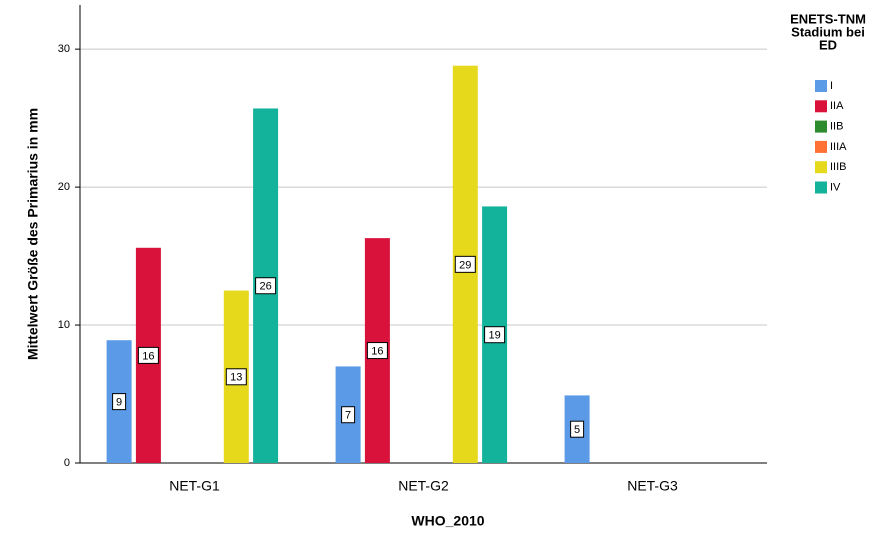 This screenshot has height=534, width=890. Describe the element at coordinates (835, 187) in the screenshot. I see `legend-label: IV` at that location.